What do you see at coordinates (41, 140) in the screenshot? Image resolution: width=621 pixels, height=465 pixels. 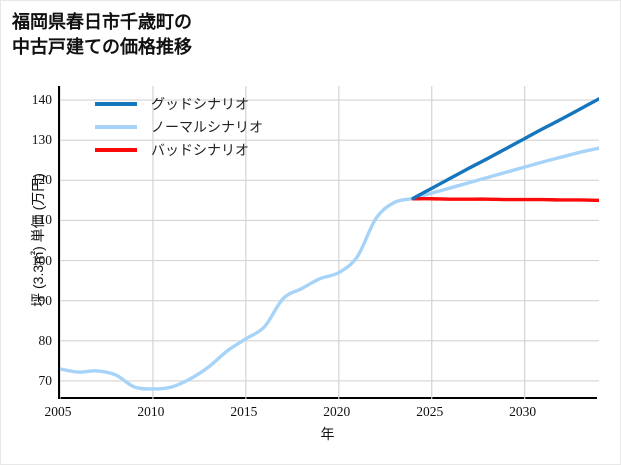 I see `y-tick-label: 130` at bounding box center [41, 140].